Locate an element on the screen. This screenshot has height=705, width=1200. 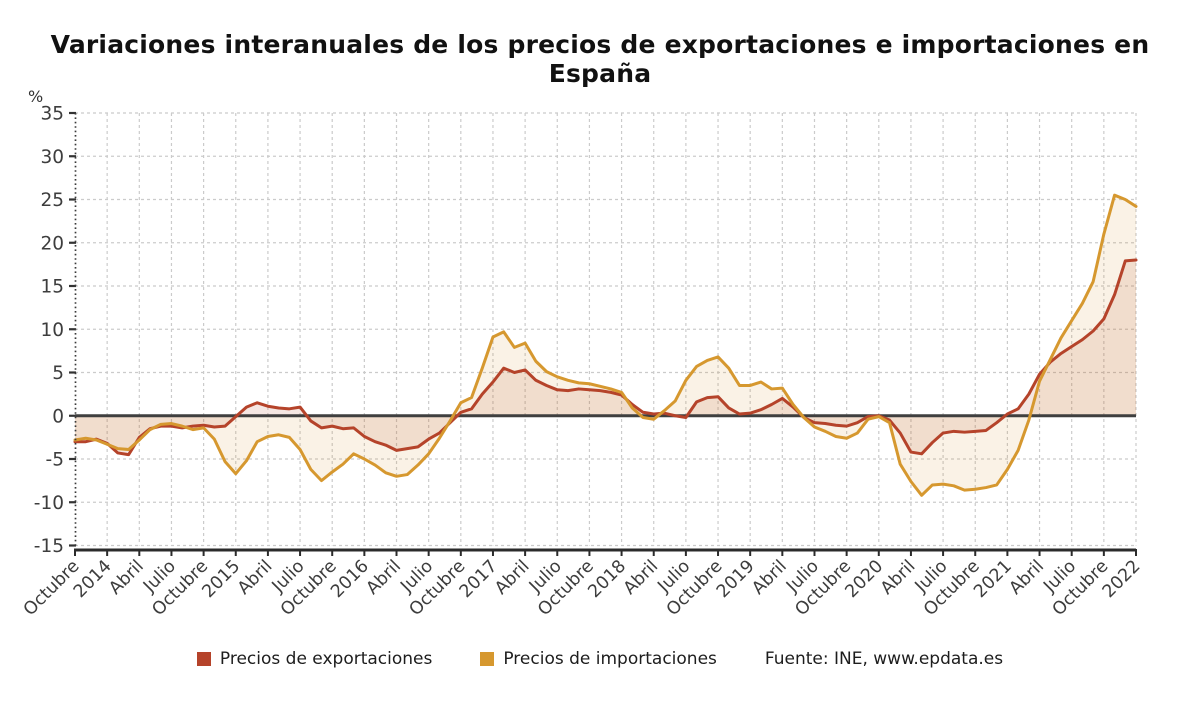
legend-item-exportaciones: Precios de exportaciones is located at coordinates (314, 659).